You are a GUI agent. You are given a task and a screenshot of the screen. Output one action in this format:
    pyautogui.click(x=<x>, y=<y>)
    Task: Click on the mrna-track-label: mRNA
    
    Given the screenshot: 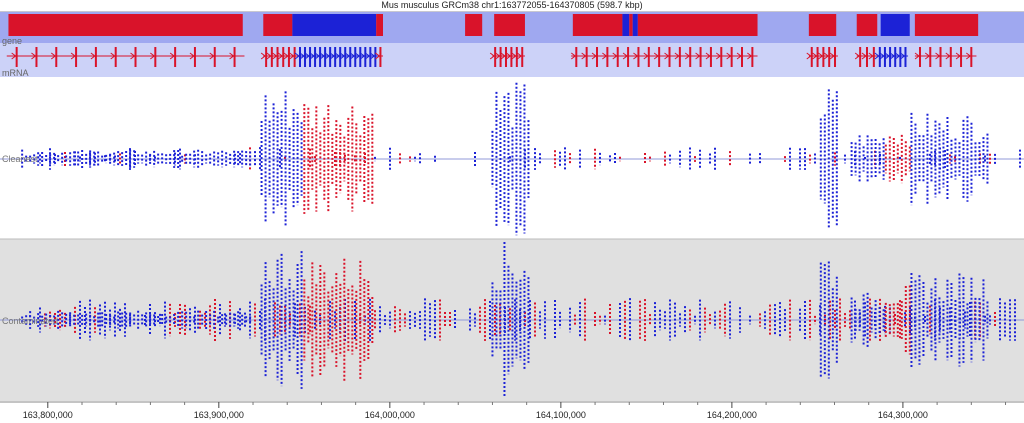 What is the action you would take?
    pyautogui.click(x=15, y=73)
    